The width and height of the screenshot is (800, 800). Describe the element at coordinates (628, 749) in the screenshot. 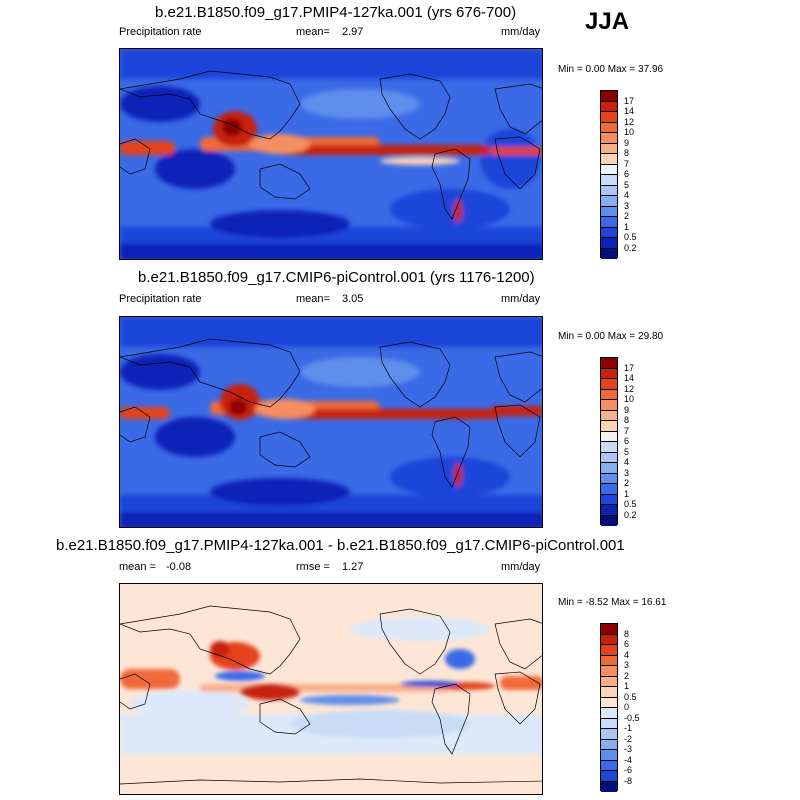

I see `colorbar-tick-label: -3` at that location.